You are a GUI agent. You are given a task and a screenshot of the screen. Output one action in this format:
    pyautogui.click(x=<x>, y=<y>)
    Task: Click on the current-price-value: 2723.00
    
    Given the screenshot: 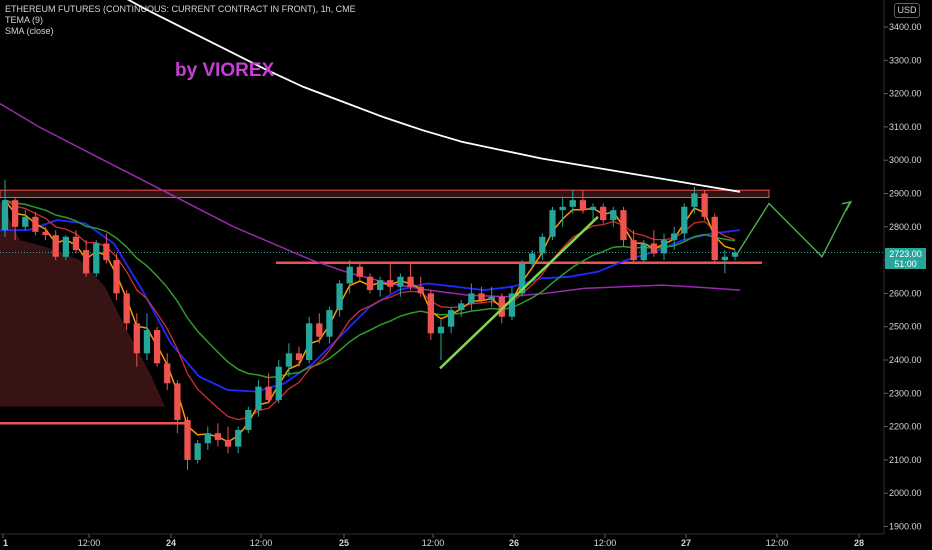 What is the action you would take?
    pyautogui.click(x=905, y=254)
    